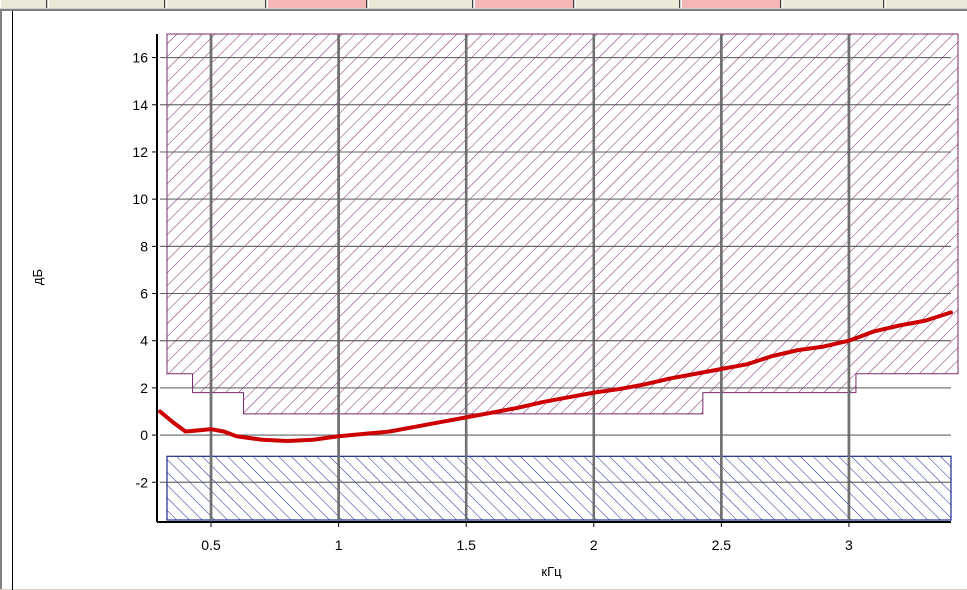 Image resolution: width=967 pixels, height=590 pixels. Describe the element at coordinates (849, 545) in the screenshot. I see `x-tick-label: 3` at that location.